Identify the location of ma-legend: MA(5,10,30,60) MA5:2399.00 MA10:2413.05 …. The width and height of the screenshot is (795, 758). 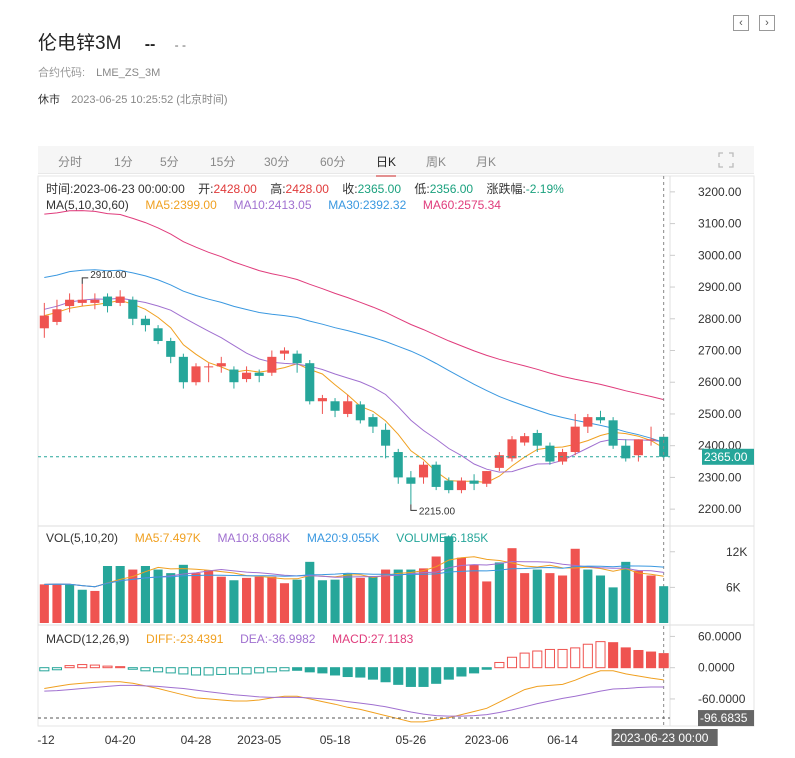
(273, 205).